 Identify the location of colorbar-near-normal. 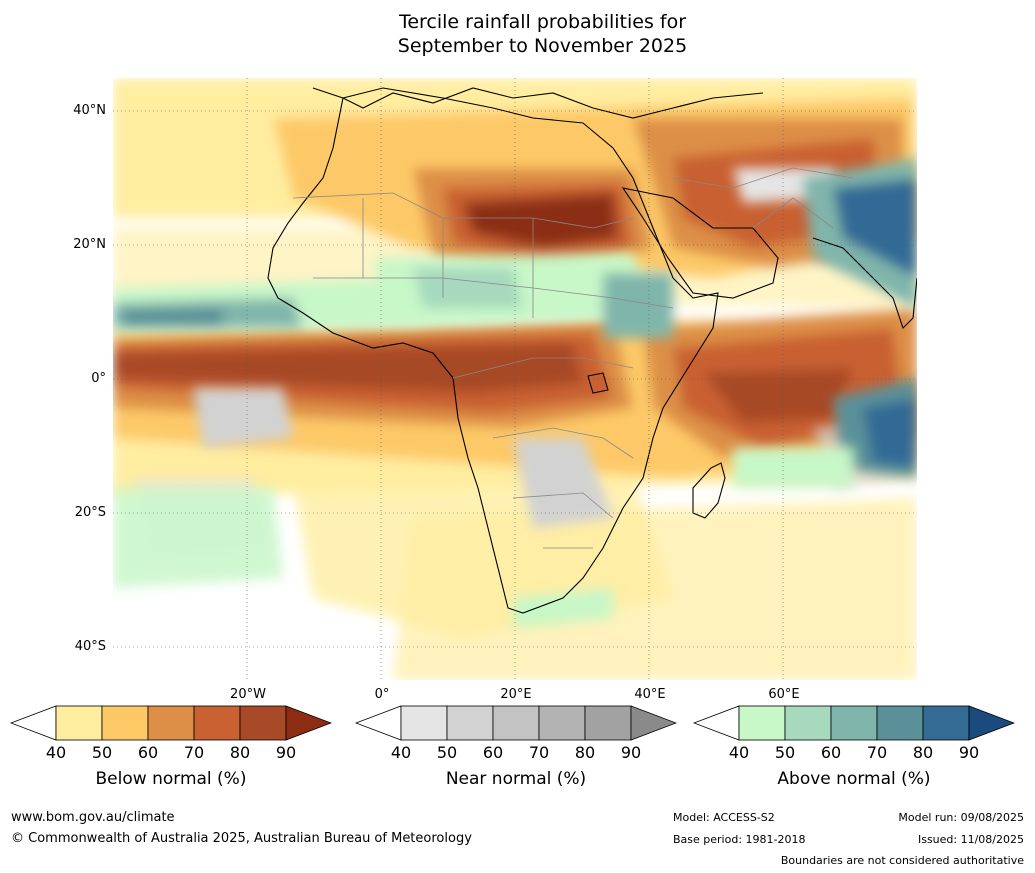
(516, 725).